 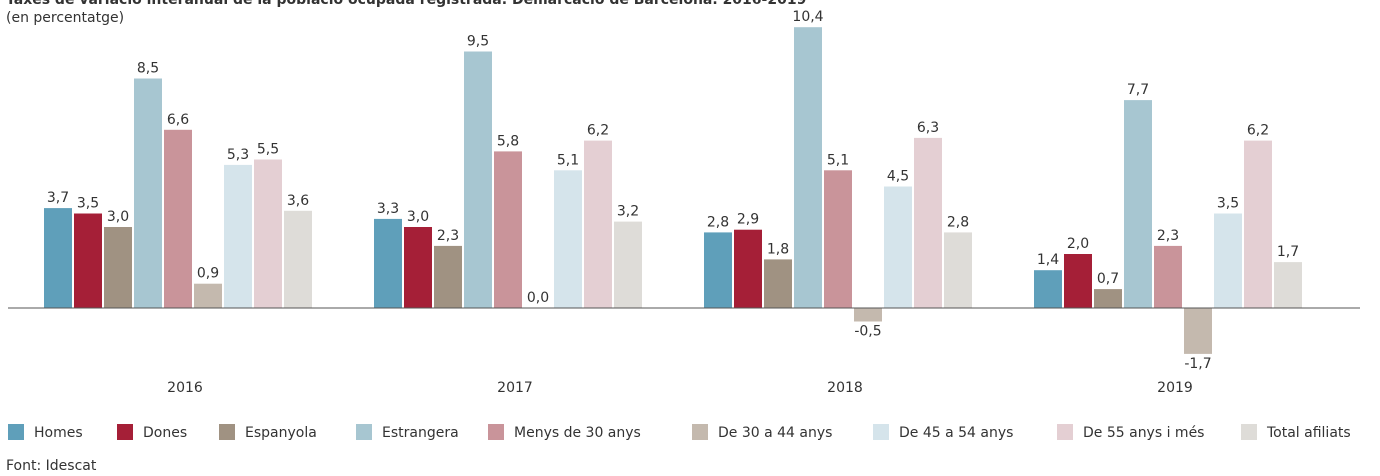 What do you see at coordinates (65, 18) in the screenshot?
I see `chart-subtitle: (en percentatge)` at bounding box center [65, 18].